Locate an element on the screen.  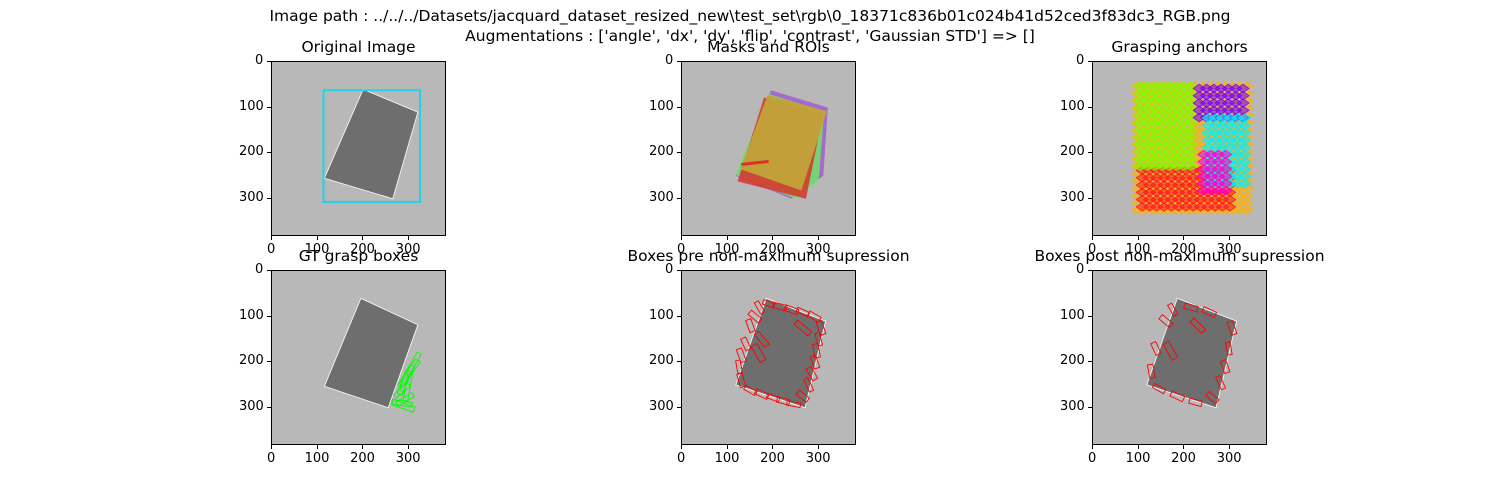
anchor-group is located at coordinates (1186, 188).